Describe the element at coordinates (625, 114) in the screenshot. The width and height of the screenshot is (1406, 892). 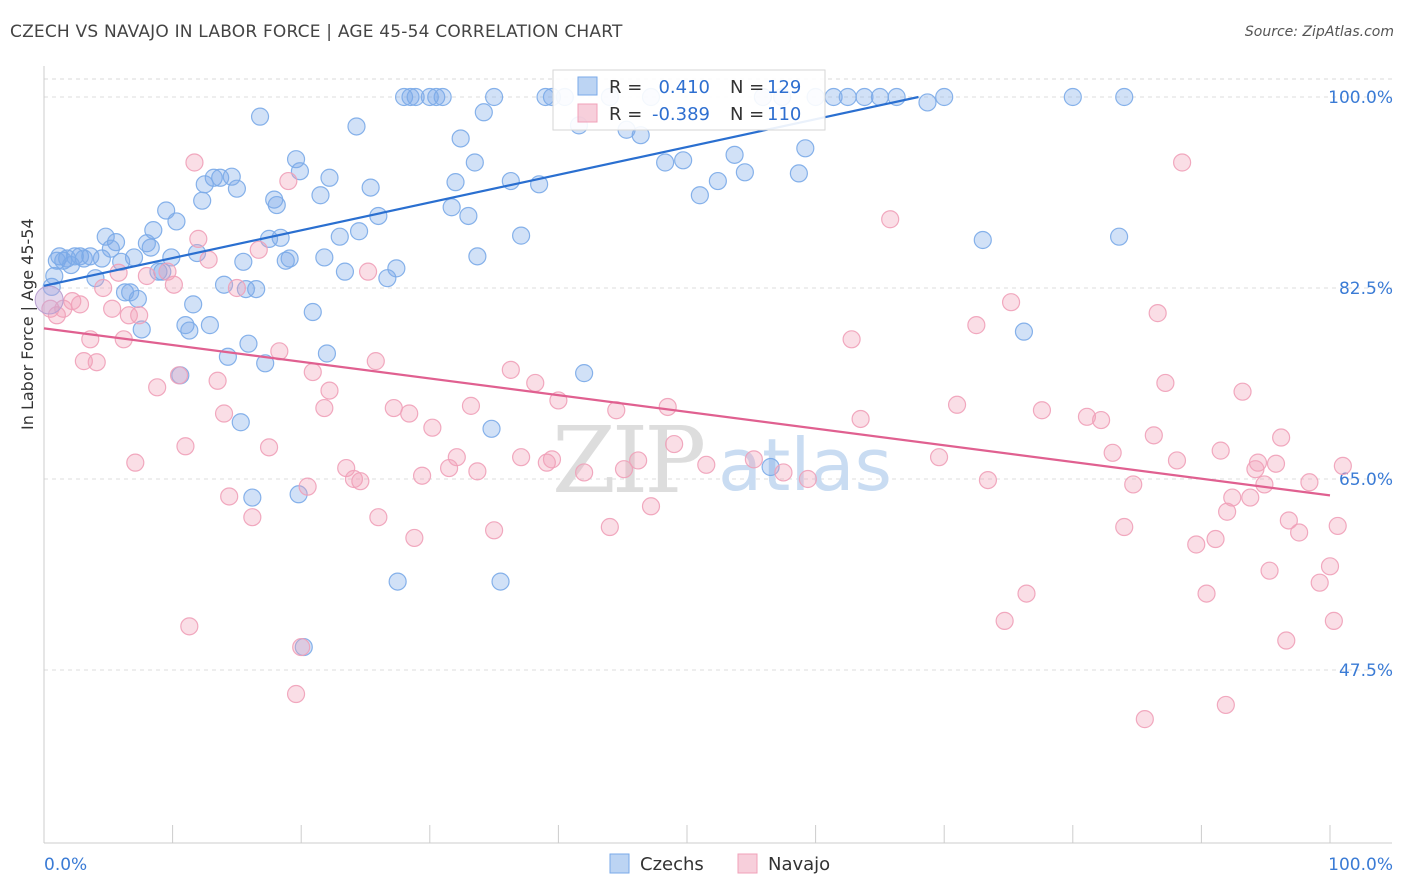
I see `r-label: R =` at that location.